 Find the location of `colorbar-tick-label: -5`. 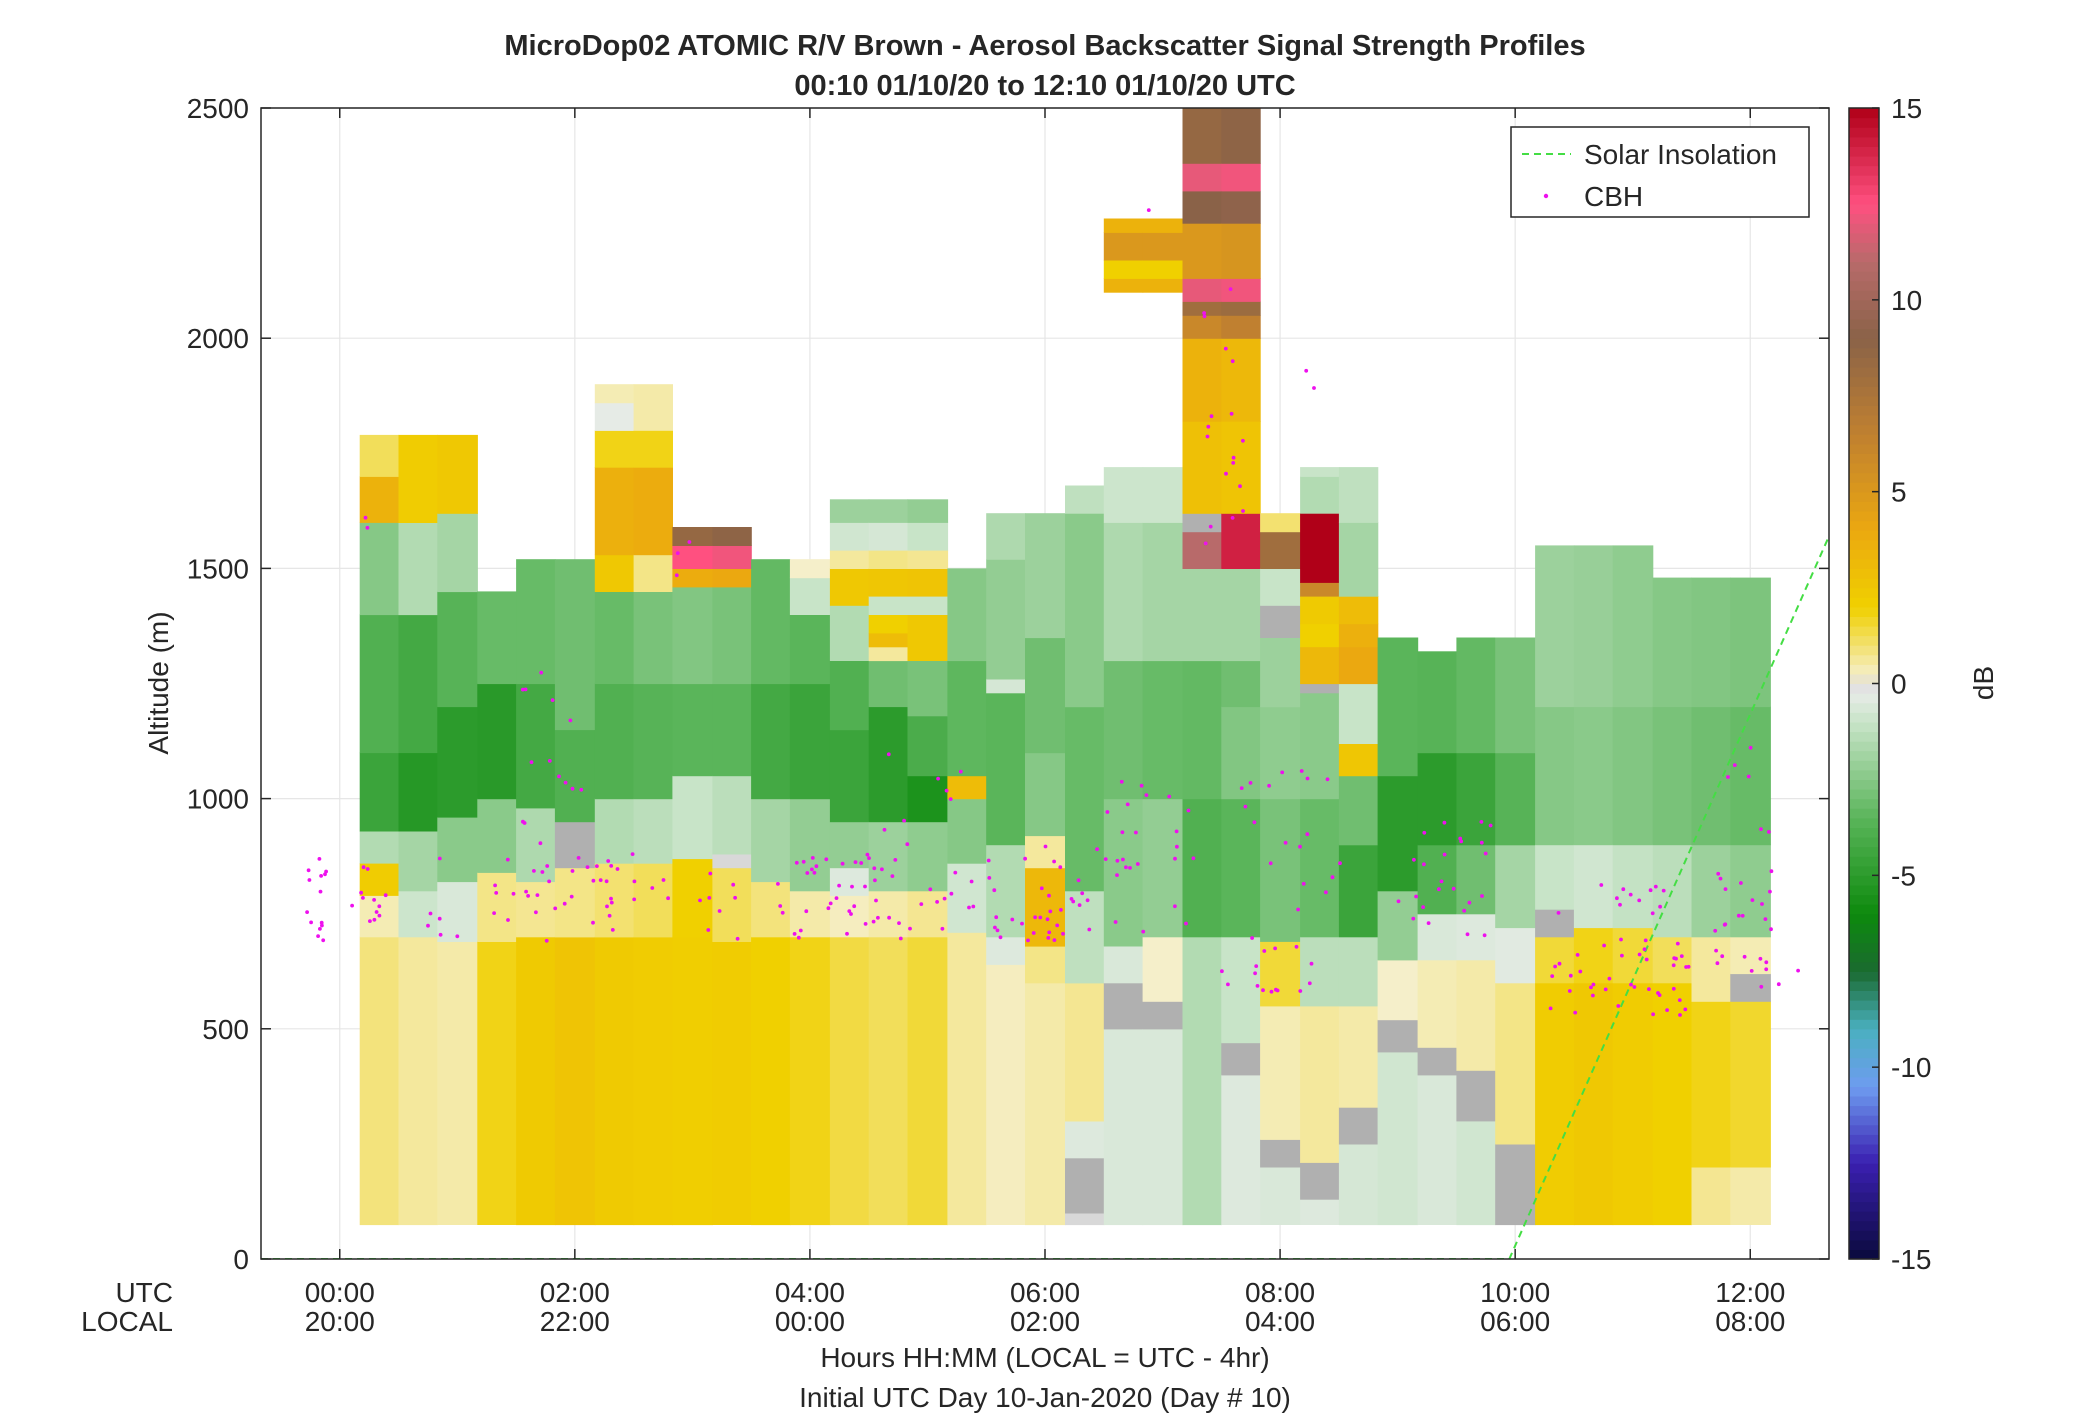

colorbar-tick-label: -5 is located at coordinates (1903, 875).